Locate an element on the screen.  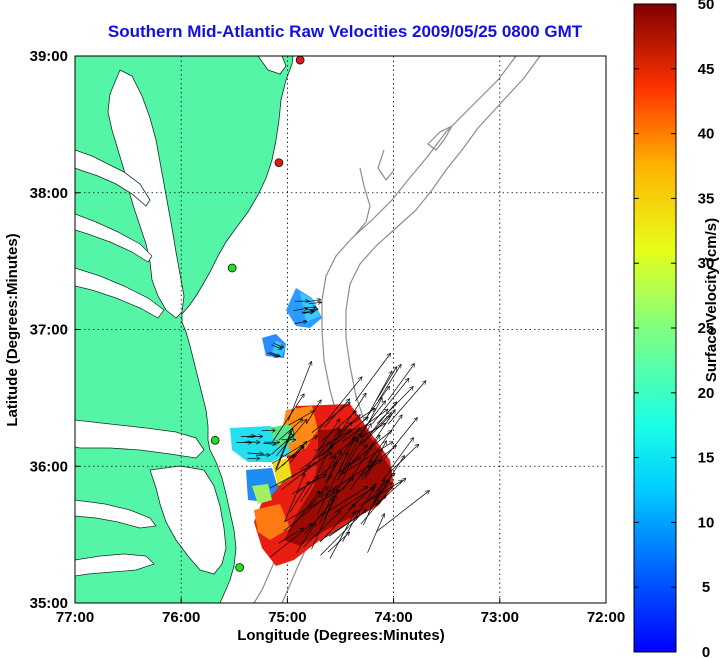
y-tick-label: 36:00 is located at coordinates (49, 466).